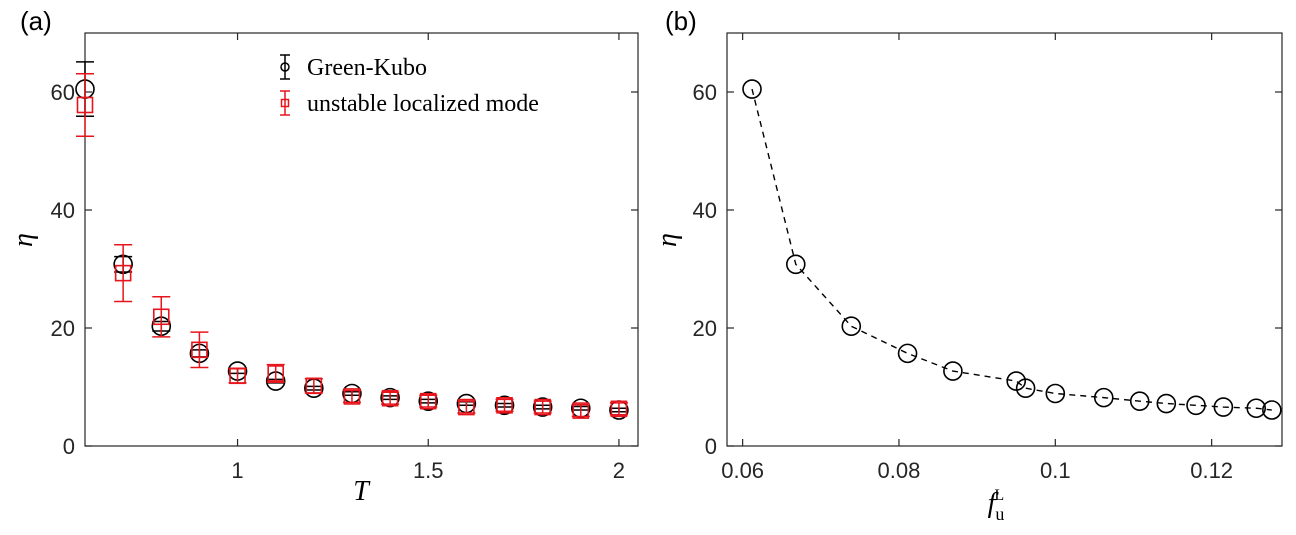 The width and height of the screenshot is (1296, 535). I want to click on x-axis-label-b-sup: L, so click(999, 495).